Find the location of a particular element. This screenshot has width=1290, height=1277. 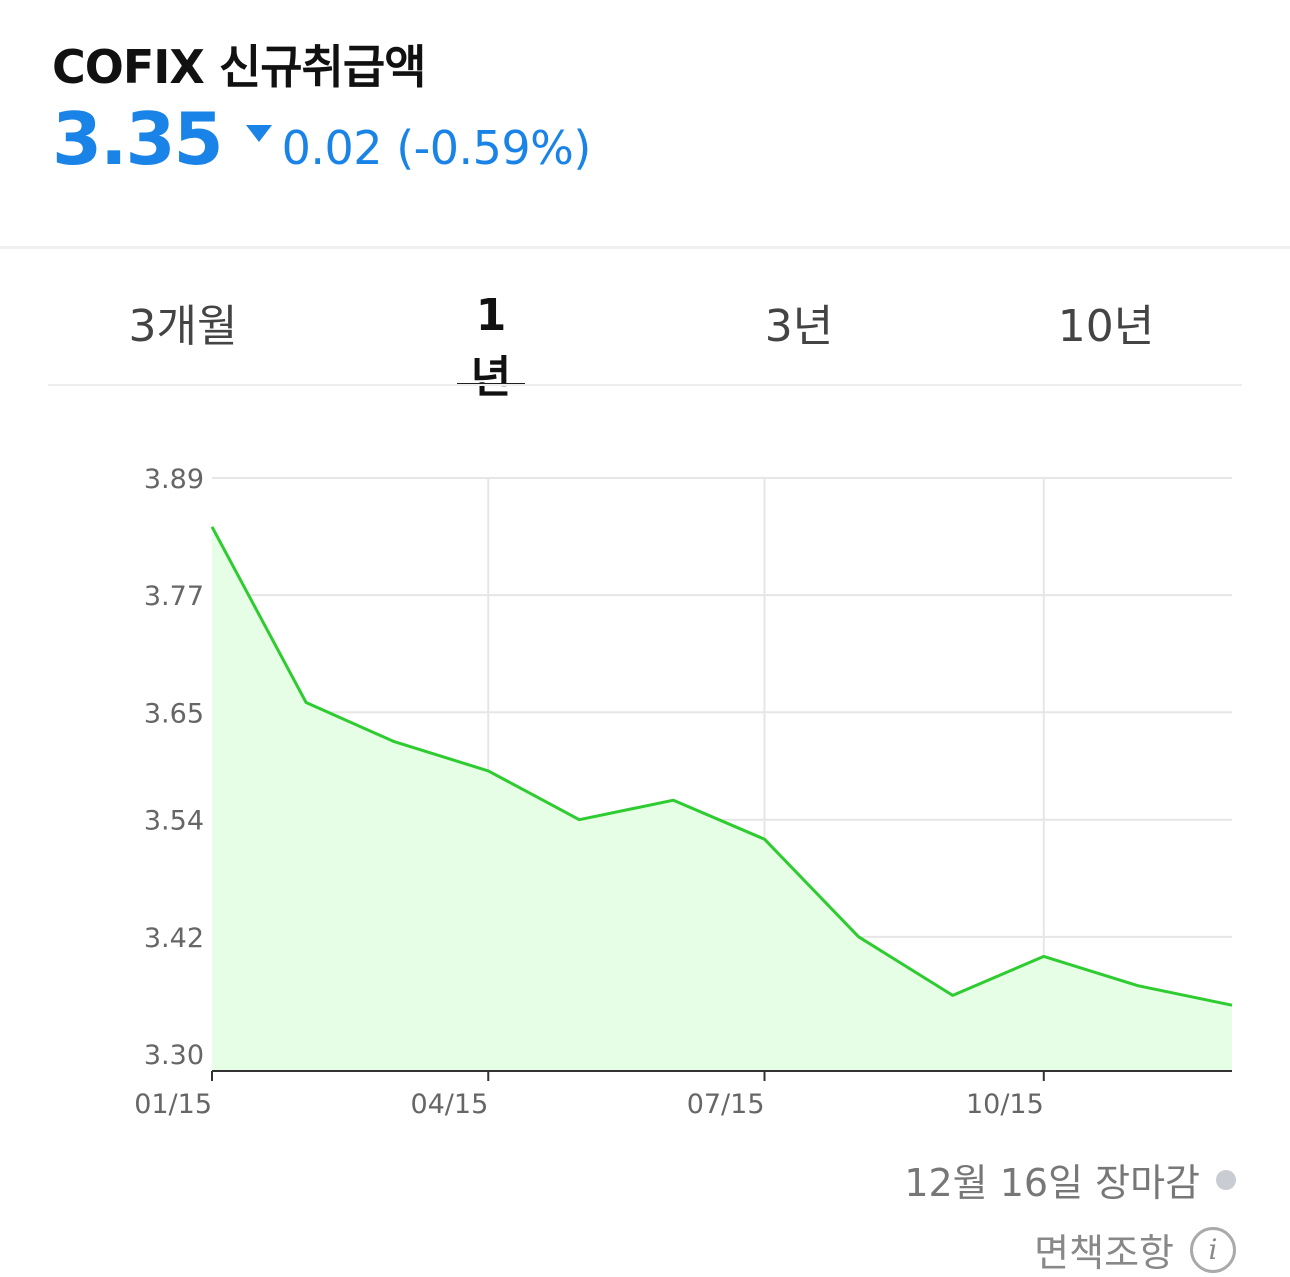

x-tick-label: 04/15 is located at coordinates (449, 1104).